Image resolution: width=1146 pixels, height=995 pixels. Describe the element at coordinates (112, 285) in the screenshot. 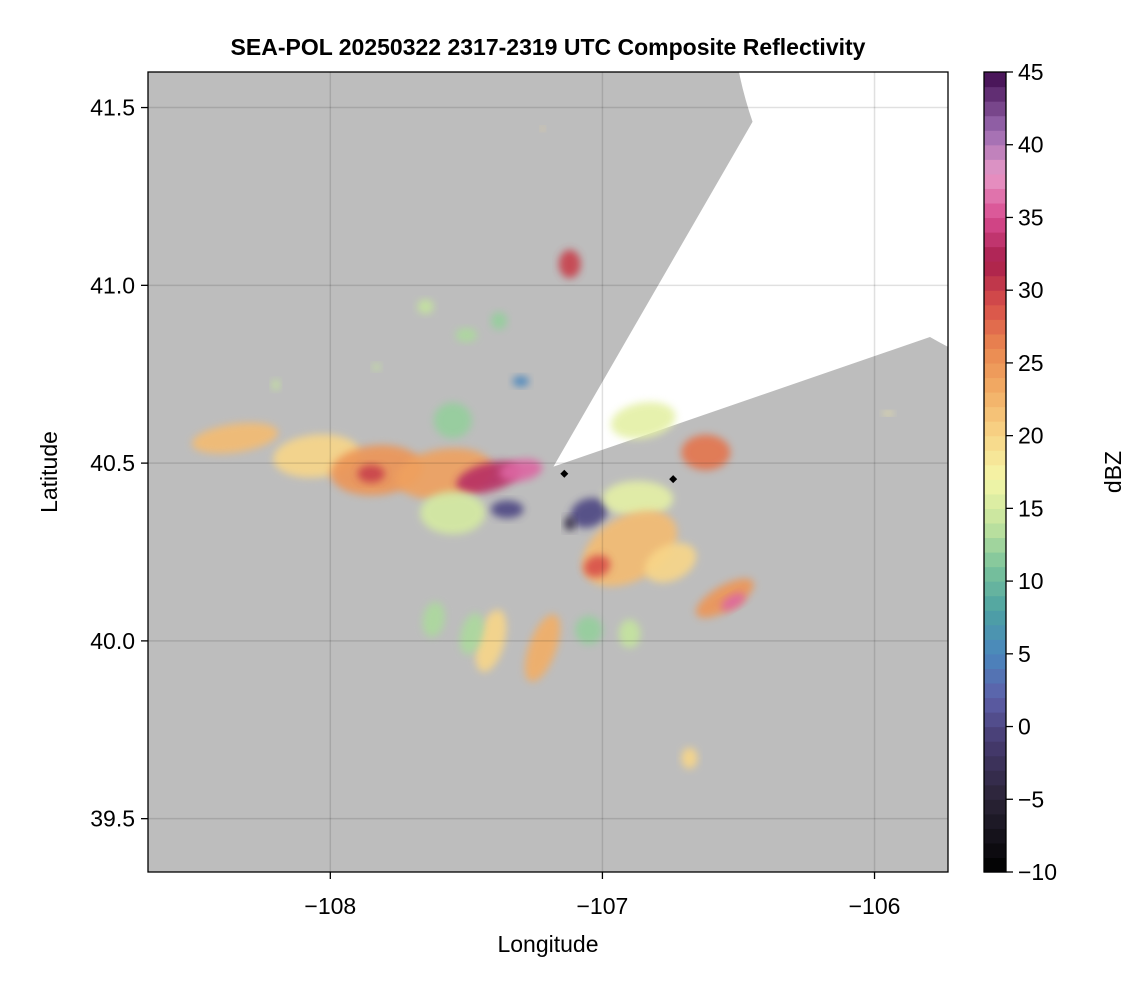

I see `y-tick-label-3: 41.0` at that location.